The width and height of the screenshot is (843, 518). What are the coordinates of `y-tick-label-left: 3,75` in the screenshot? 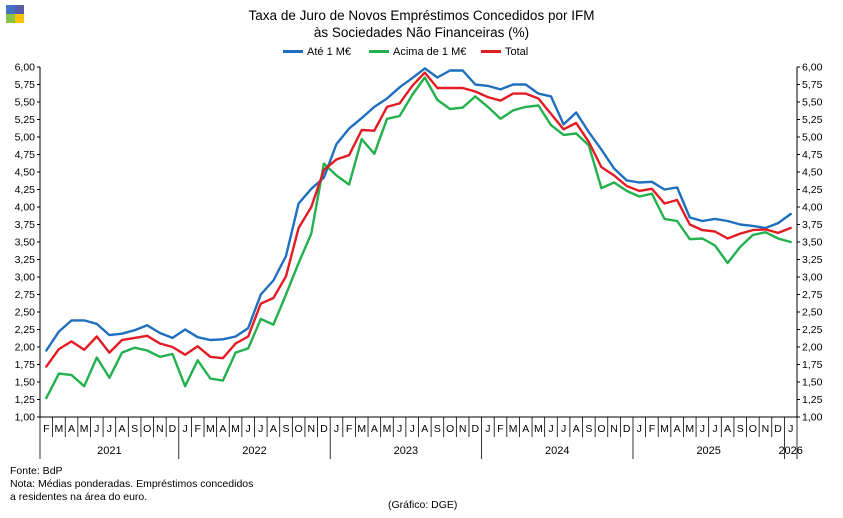 It's located at (25, 225).